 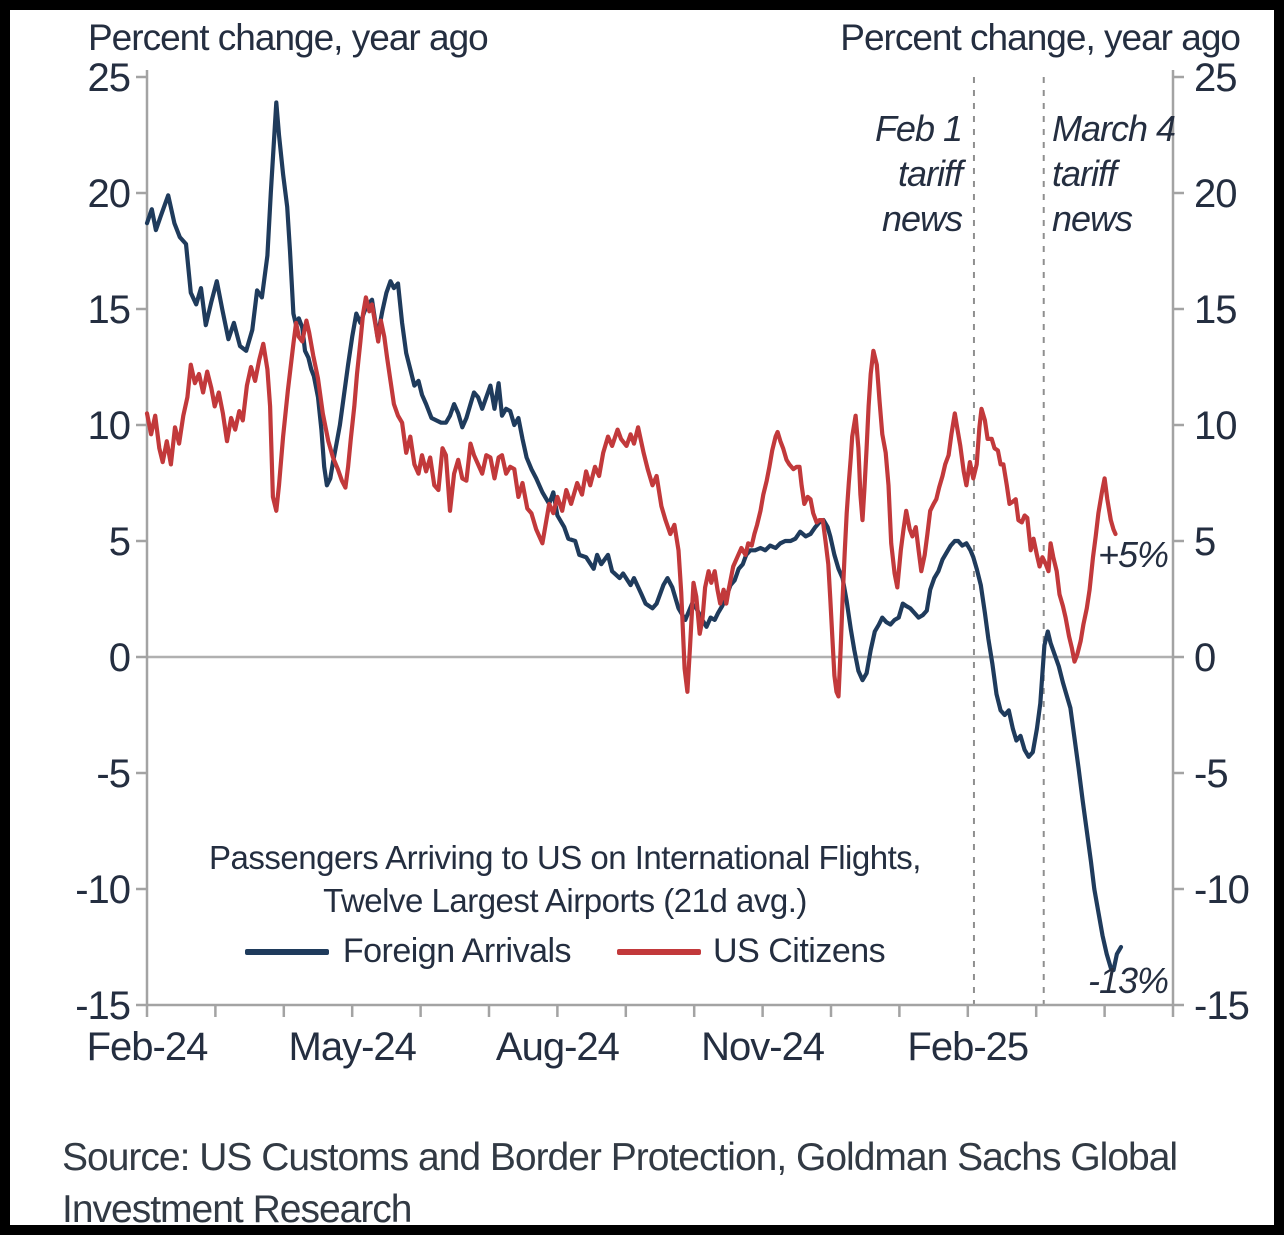 I want to click on y-tick-label-left: 25, so click(x=109, y=78).